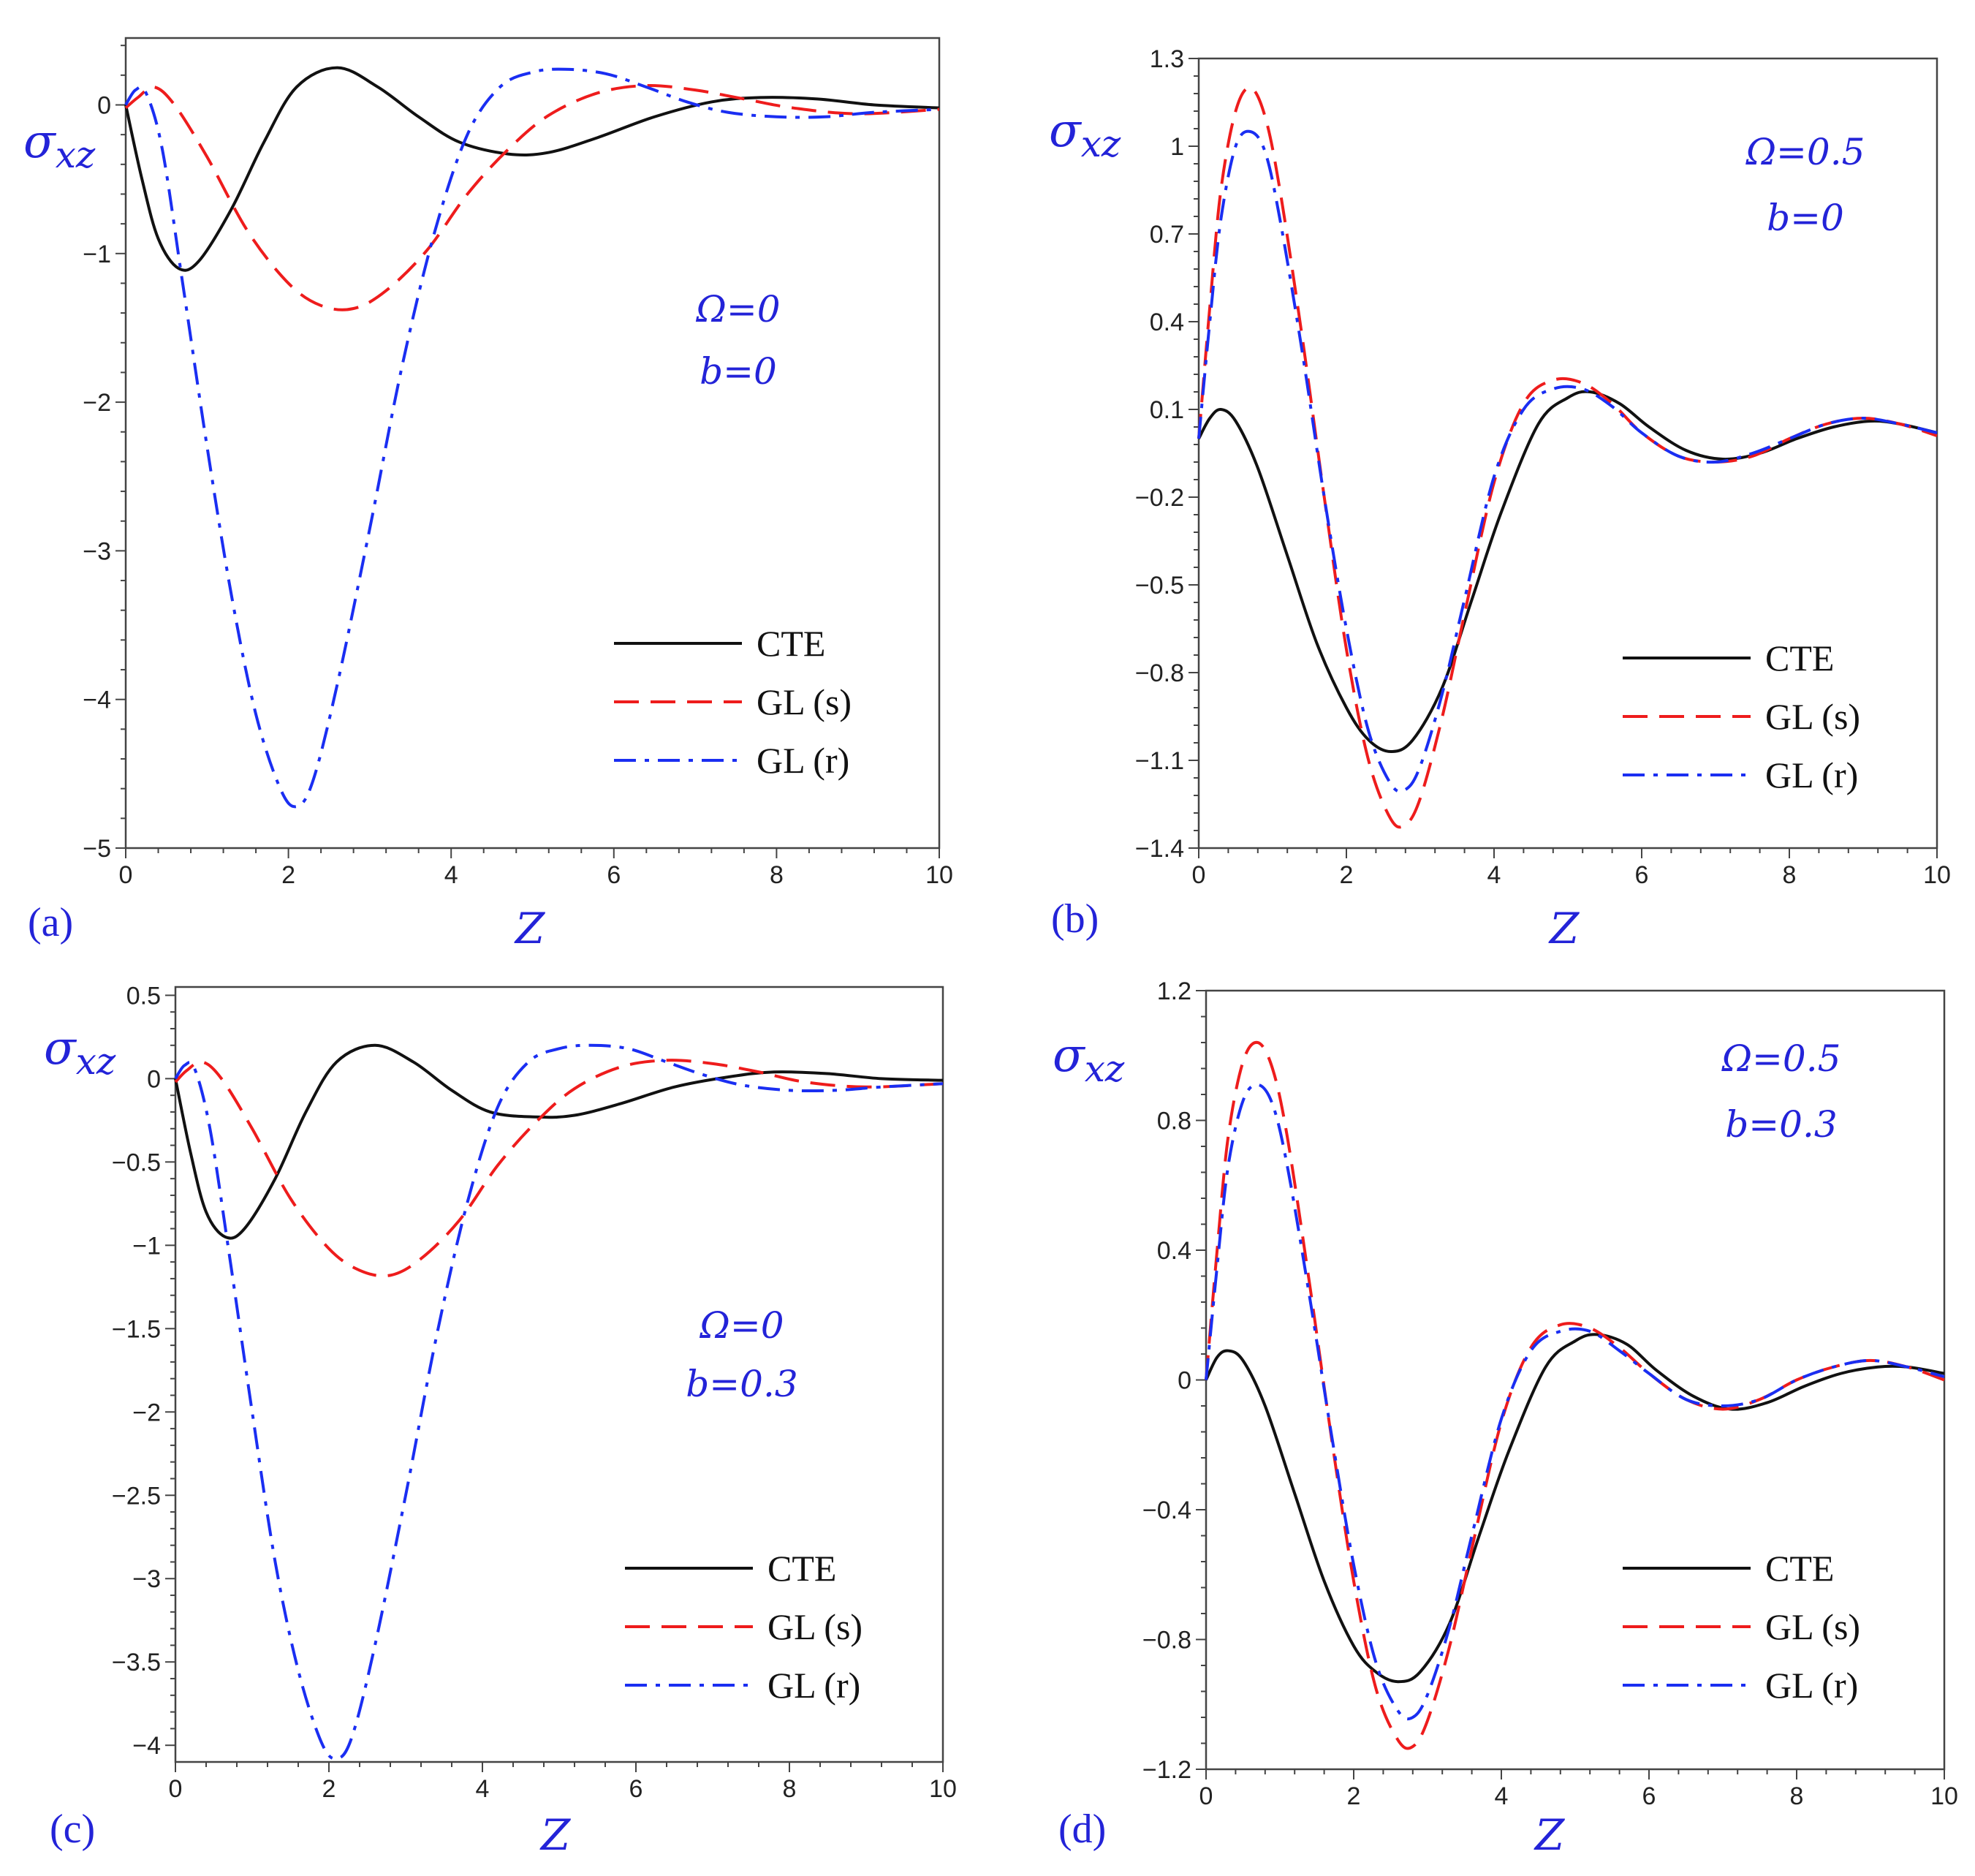 The height and width of the screenshot is (1876, 1975). I want to click on y-tick-label: 0.5, so click(143, 996).